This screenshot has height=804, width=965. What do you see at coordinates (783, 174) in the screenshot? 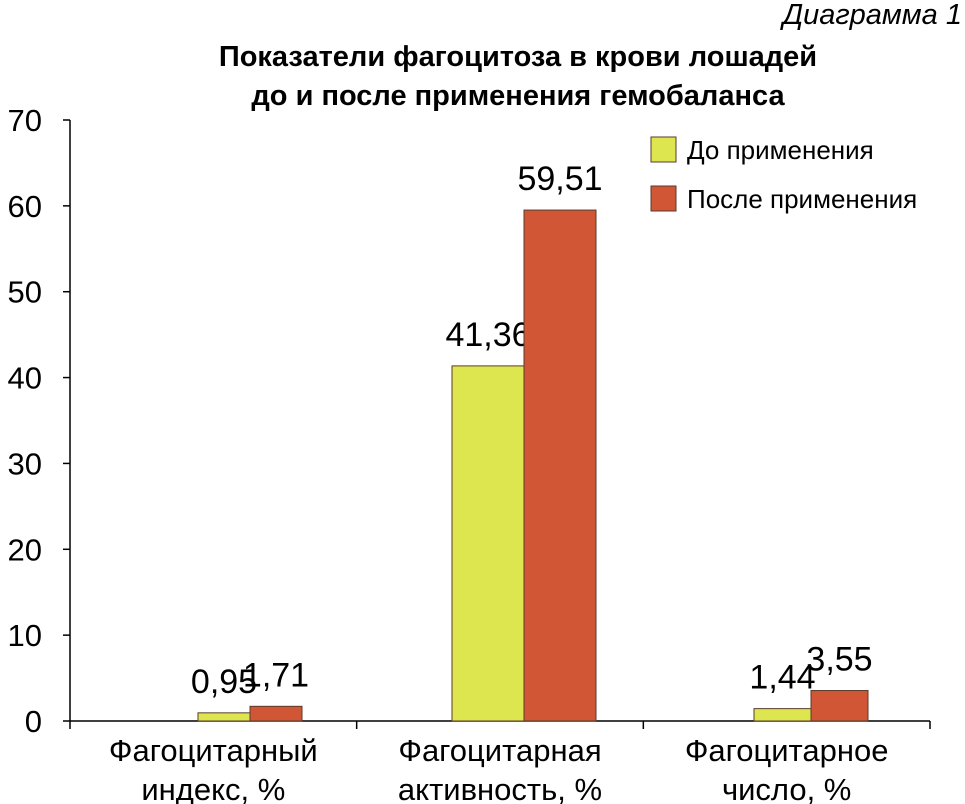
I see `legend: До применения После применения` at bounding box center [783, 174].